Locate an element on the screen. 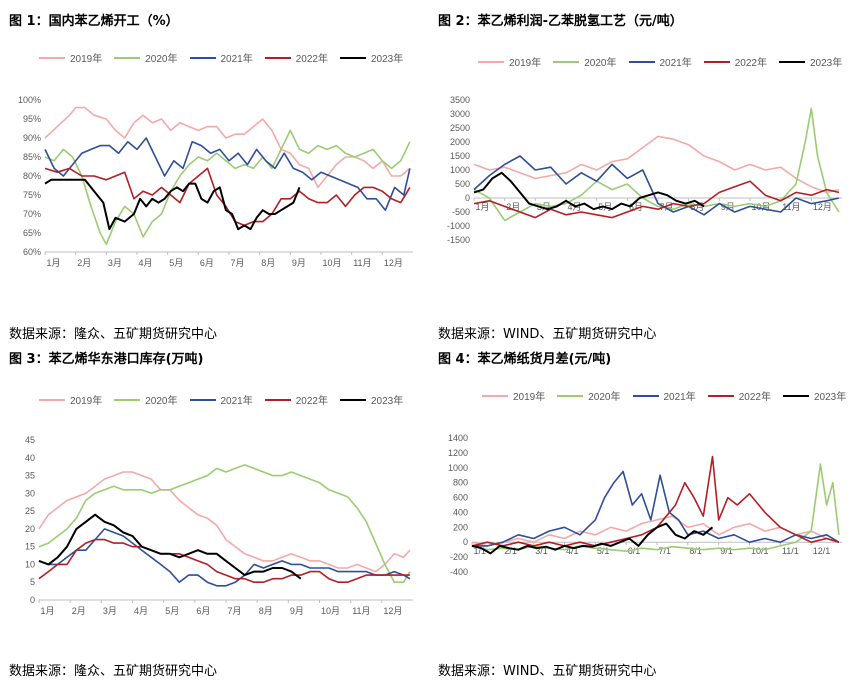  y-tick-label: 400 is located at coordinates (460, 512).